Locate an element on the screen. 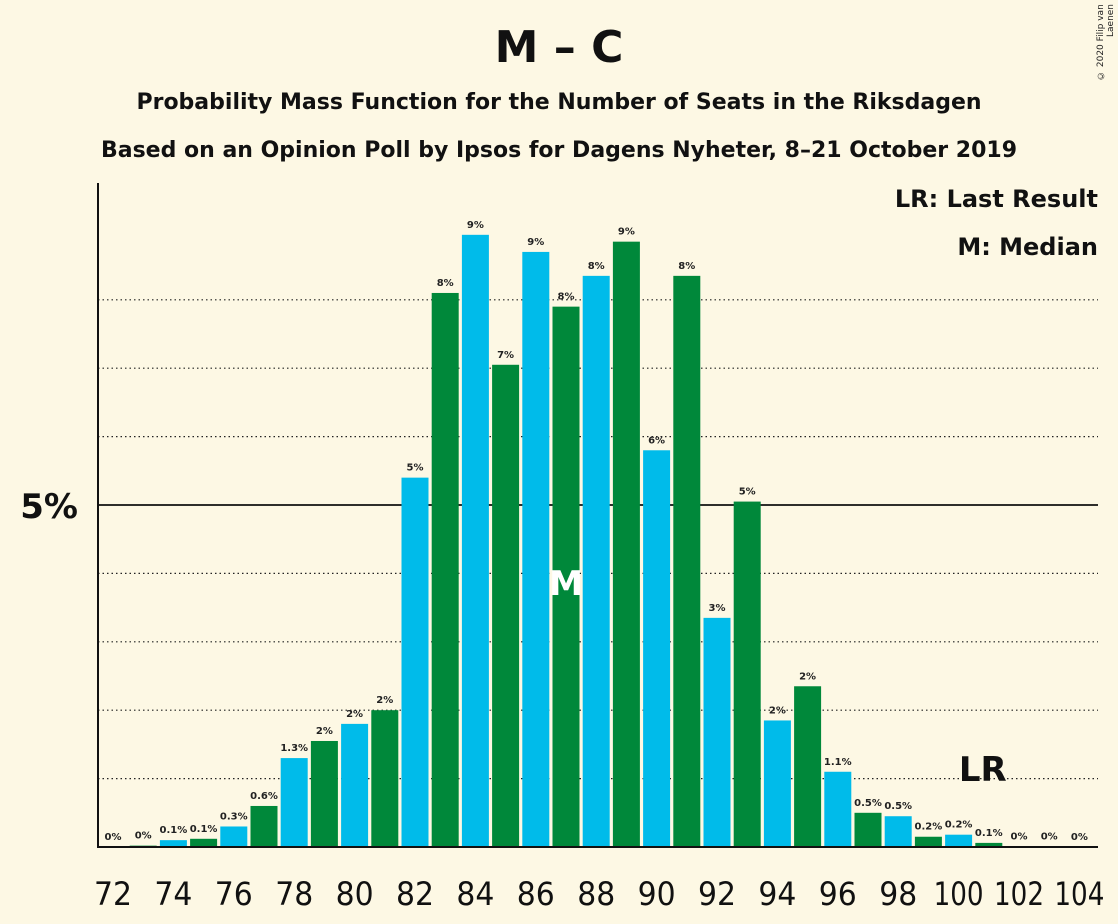  bar-label-seat-98: 0.5% is located at coordinates (898, 806).